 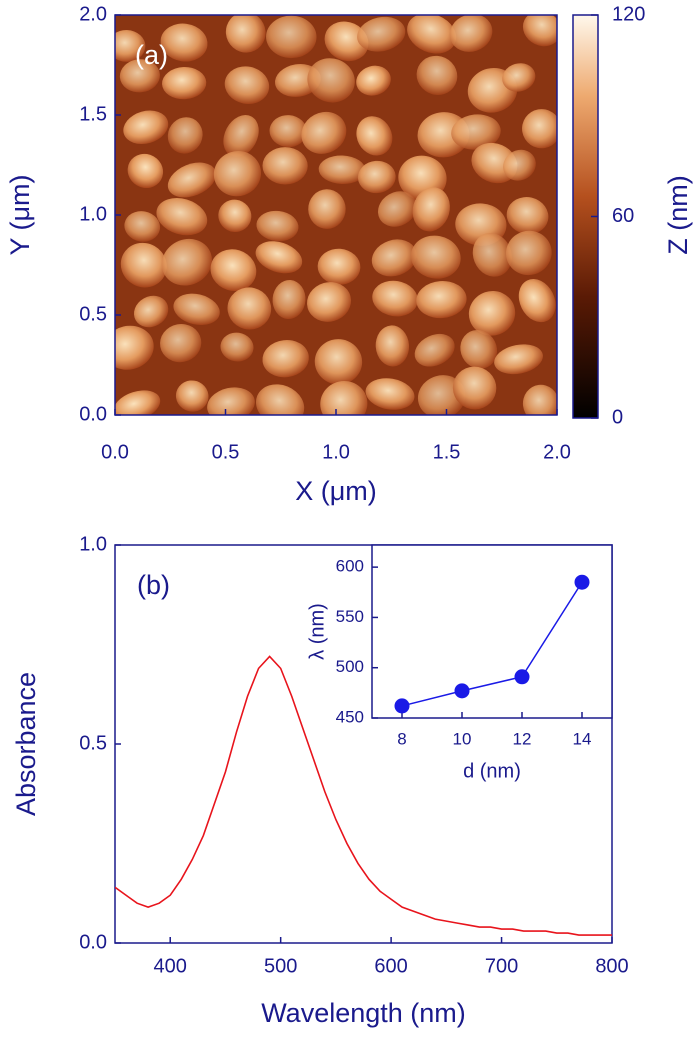 I want to click on x-tick-label: 14, so click(x=582, y=738).